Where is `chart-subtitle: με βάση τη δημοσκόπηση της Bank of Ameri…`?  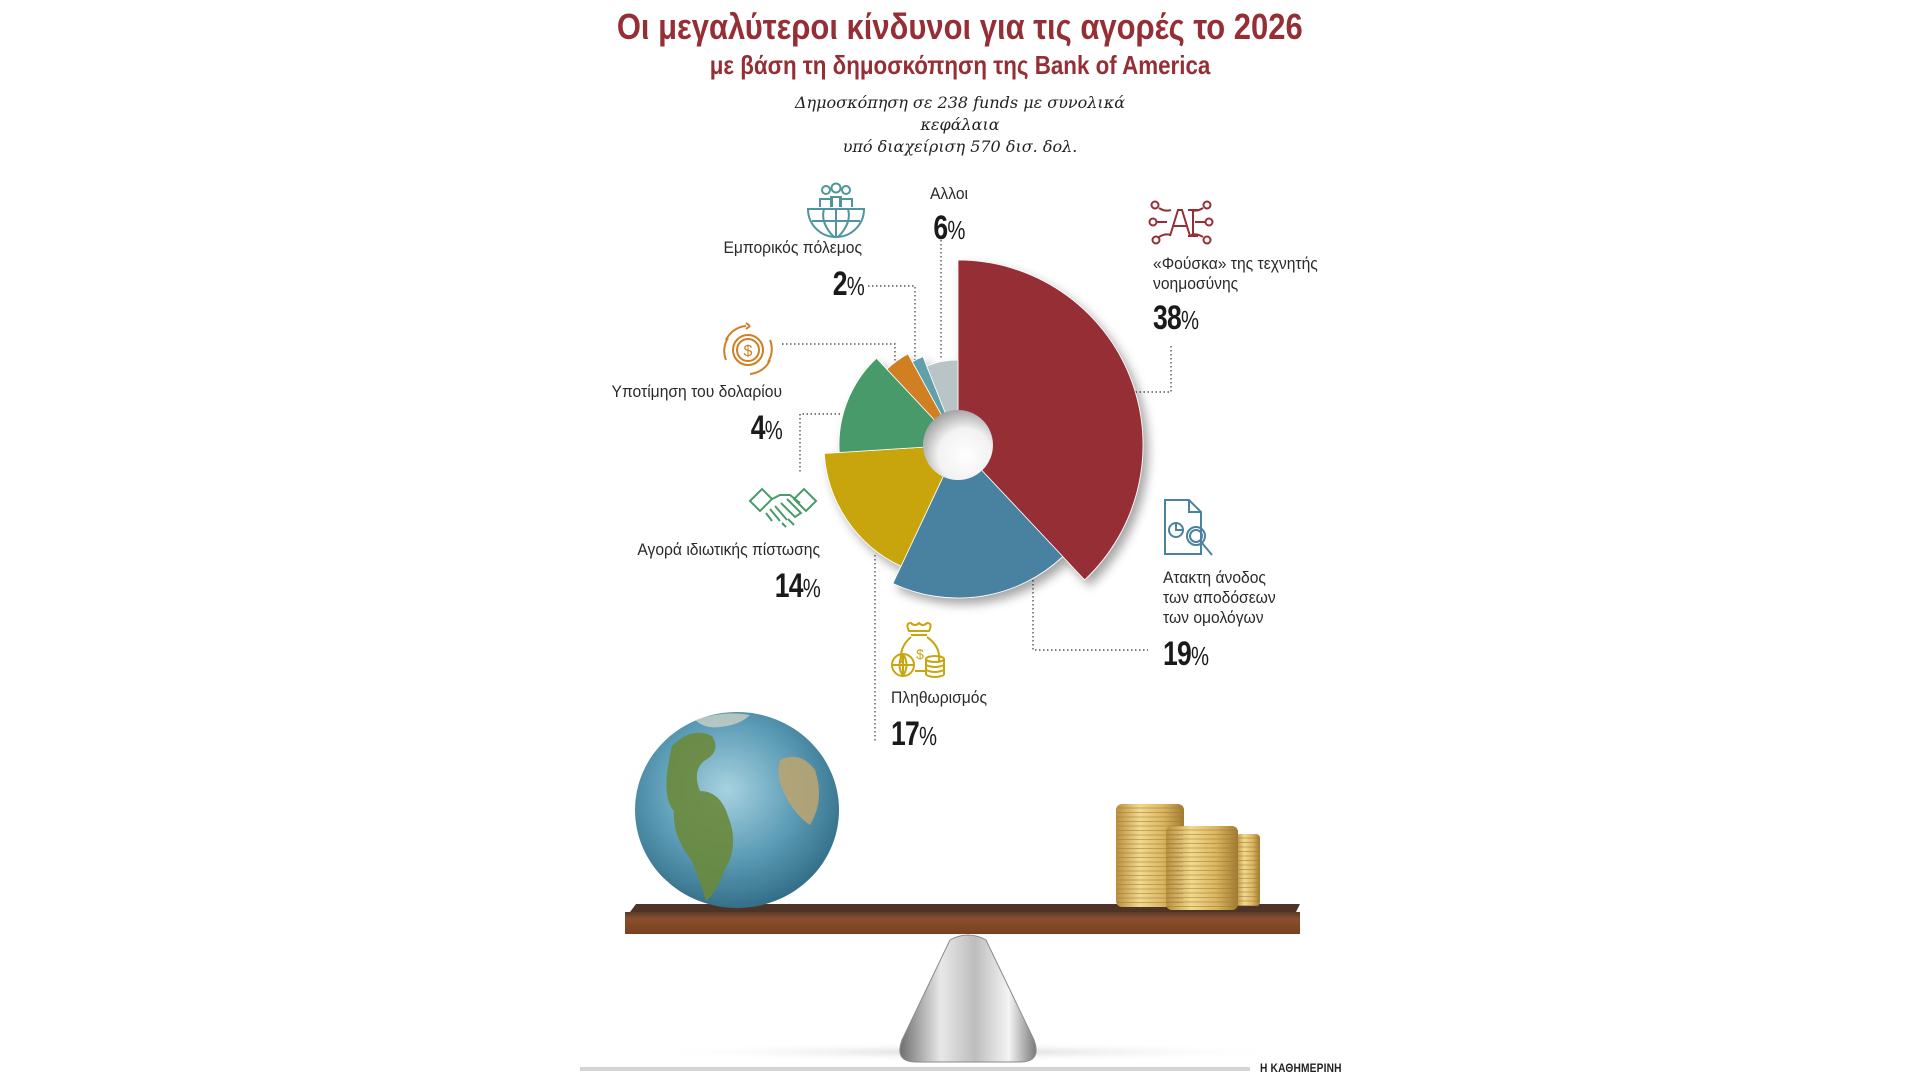
chart-subtitle: με βάση τη δημοσκόπηση της Bank of Ameri… is located at coordinates (960, 65).